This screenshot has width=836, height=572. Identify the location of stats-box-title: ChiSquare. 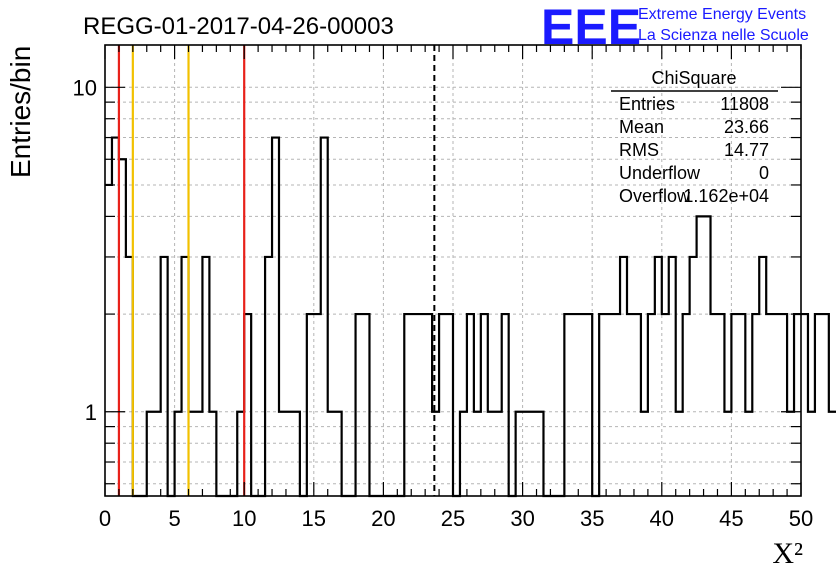
(693, 78).